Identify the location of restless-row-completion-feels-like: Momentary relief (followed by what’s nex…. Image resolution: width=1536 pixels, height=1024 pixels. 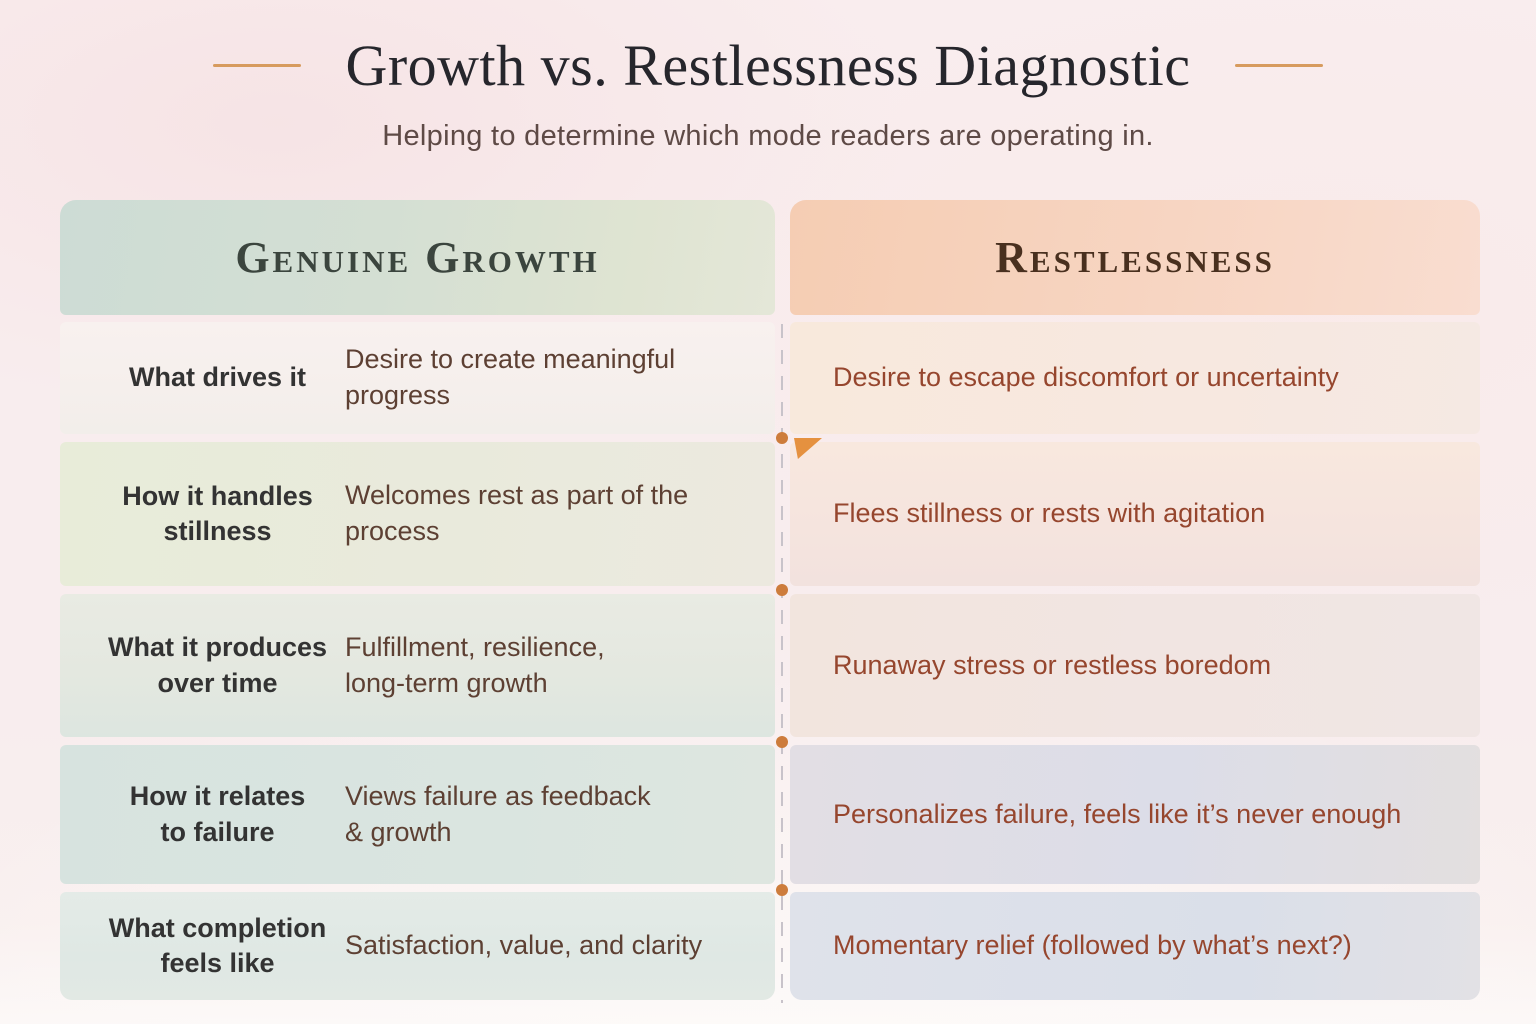
(1135, 946).